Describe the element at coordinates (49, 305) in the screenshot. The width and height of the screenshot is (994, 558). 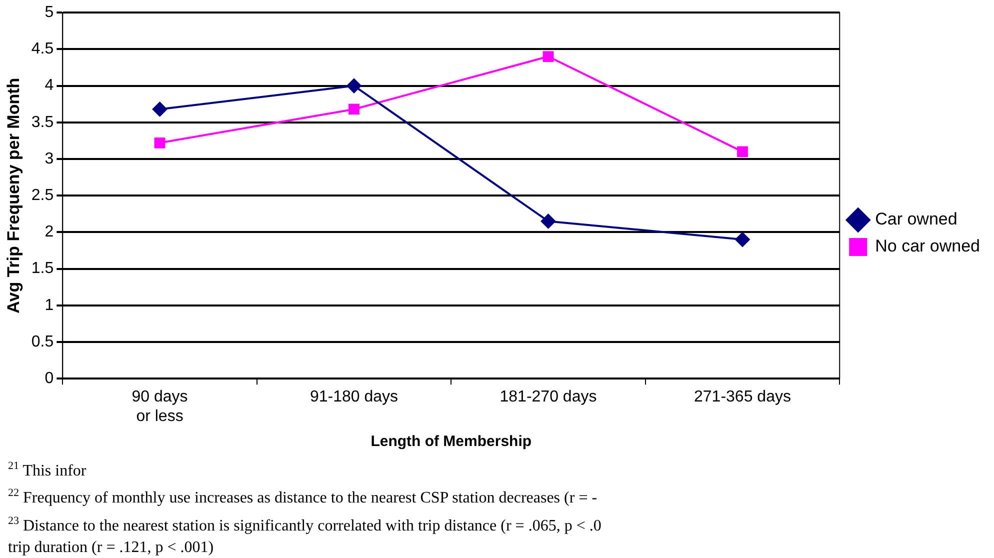
I see `y-tick-label: 1` at that location.